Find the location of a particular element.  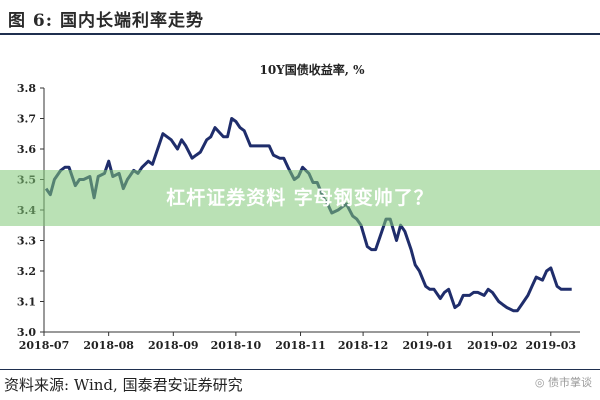

watermark-logo: ◎ 债市掌谈 is located at coordinates (563, 382).